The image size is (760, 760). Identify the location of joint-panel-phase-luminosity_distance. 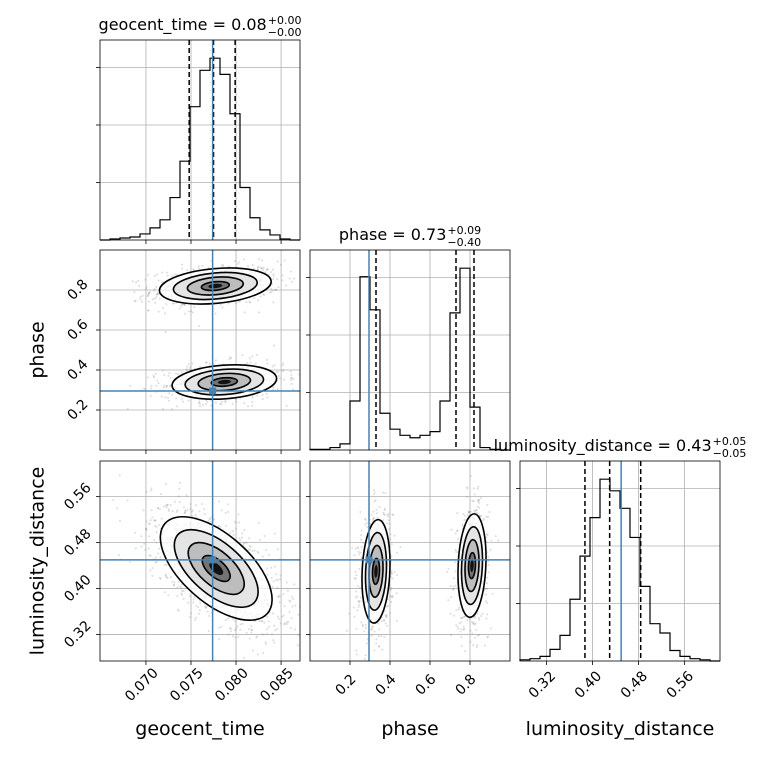
(408, 562).